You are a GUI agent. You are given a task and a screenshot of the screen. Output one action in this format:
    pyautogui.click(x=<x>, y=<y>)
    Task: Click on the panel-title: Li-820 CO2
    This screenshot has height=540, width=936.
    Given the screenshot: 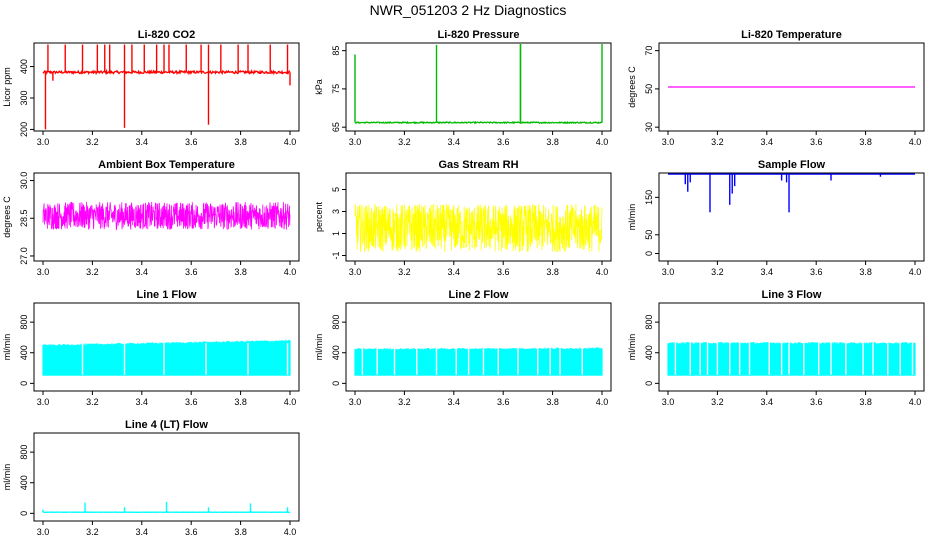 What is the action you would take?
    pyautogui.click(x=166, y=35)
    